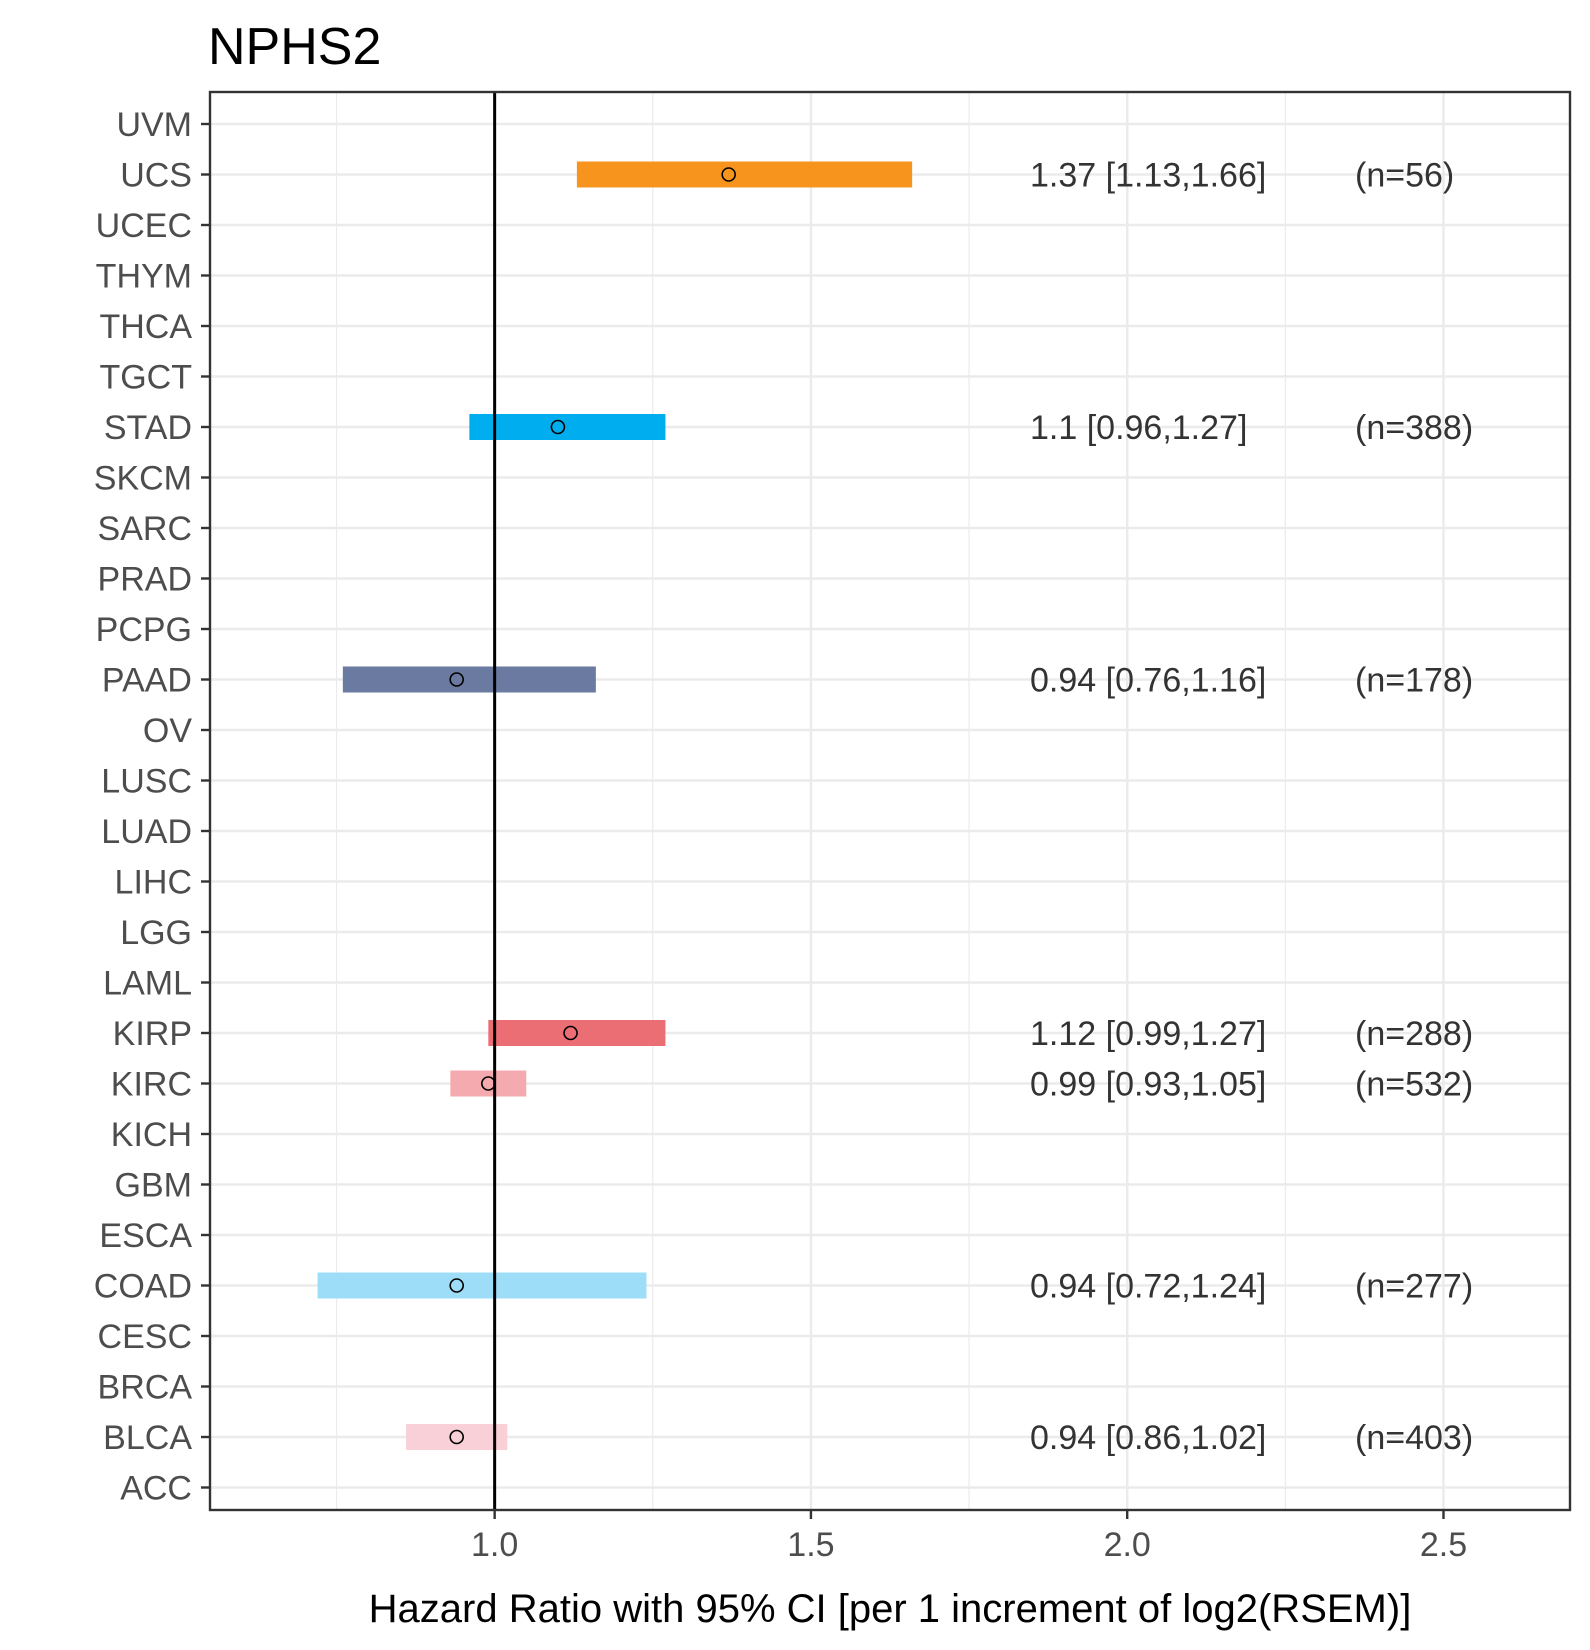 This screenshot has width=1590, height=1650. What do you see at coordinates (145, 580) in the screenshot?
I see `y-tick-label-prad: PRAD` at bounding box center [145, 580].